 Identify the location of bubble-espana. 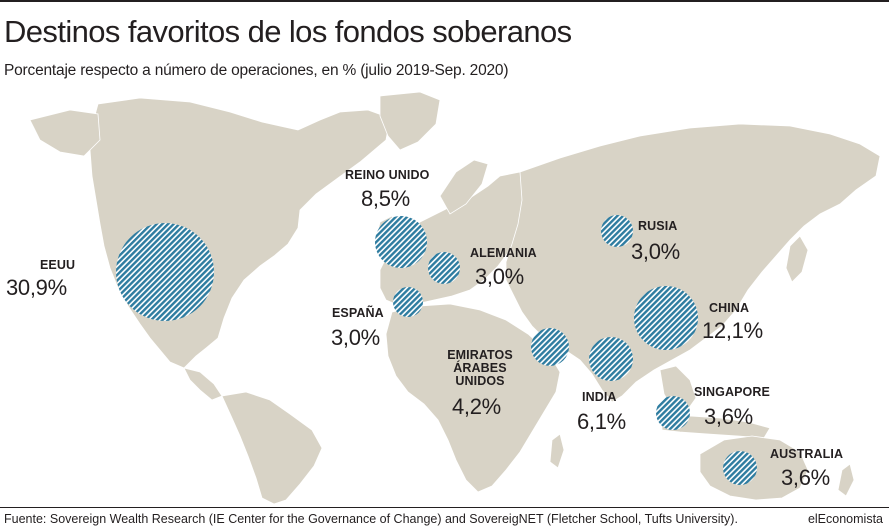
(408, 302).